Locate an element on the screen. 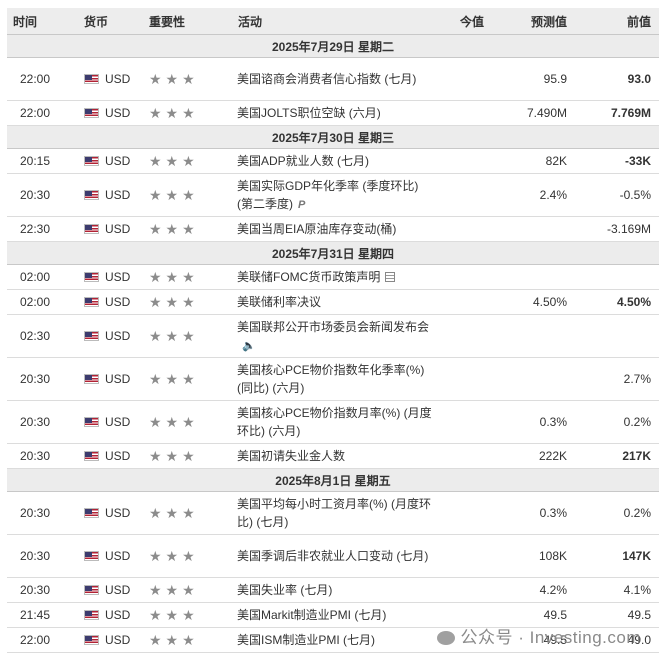 The image size is (663, 664). event-name: 美国当周EIA原油库存变动(桶) is located at coordinates (332, 229).